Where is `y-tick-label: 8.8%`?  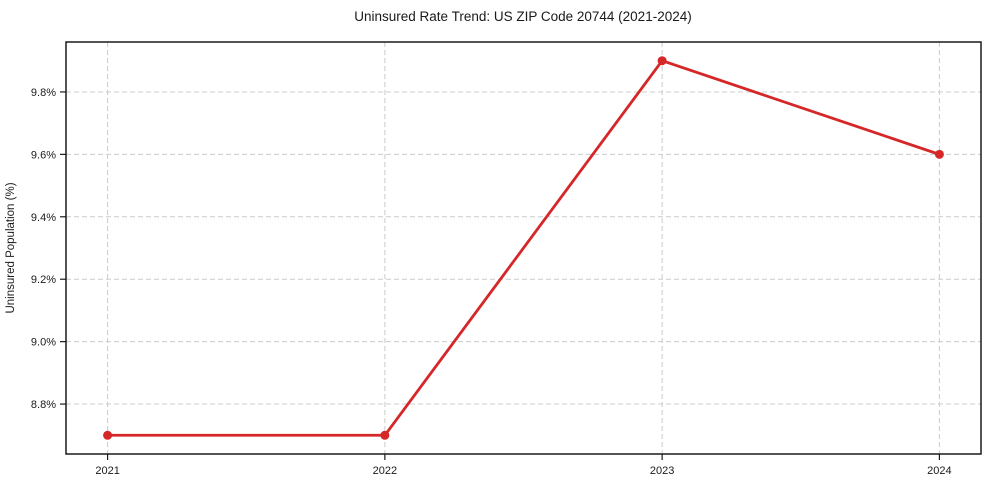
y-tick-label: 8.8% is located at coordinates (43, 405).